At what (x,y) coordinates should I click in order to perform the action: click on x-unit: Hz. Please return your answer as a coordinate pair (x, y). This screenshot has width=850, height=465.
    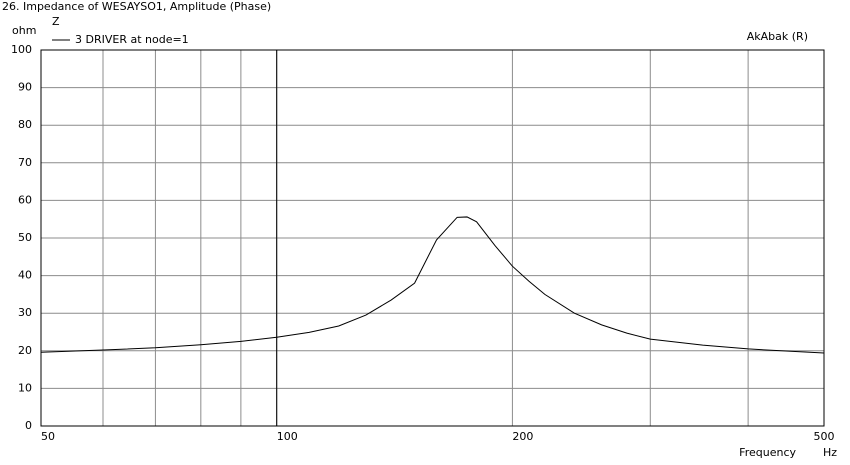
    Looking at the image, I should click on (830, 452).